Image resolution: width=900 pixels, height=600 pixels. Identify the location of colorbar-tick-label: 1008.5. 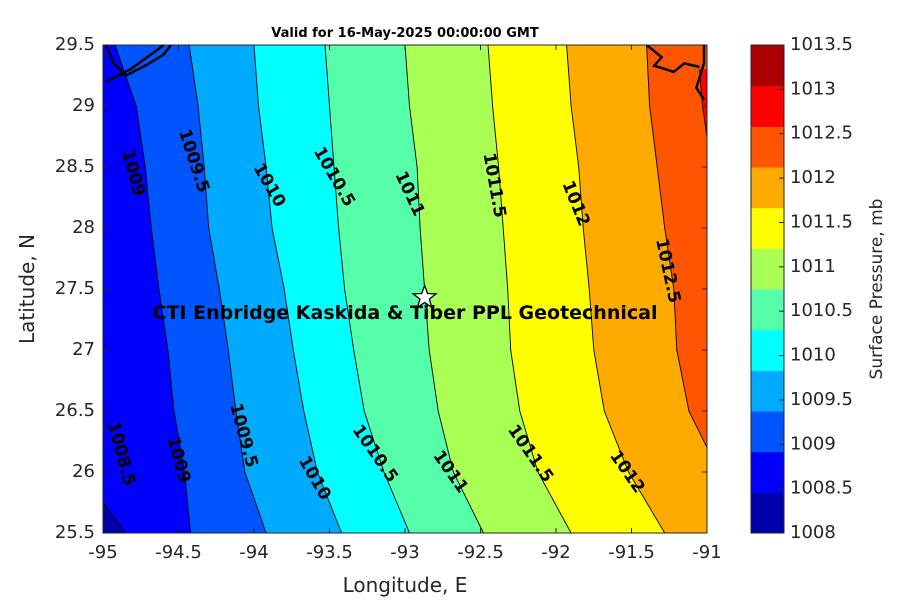
(821, 488).